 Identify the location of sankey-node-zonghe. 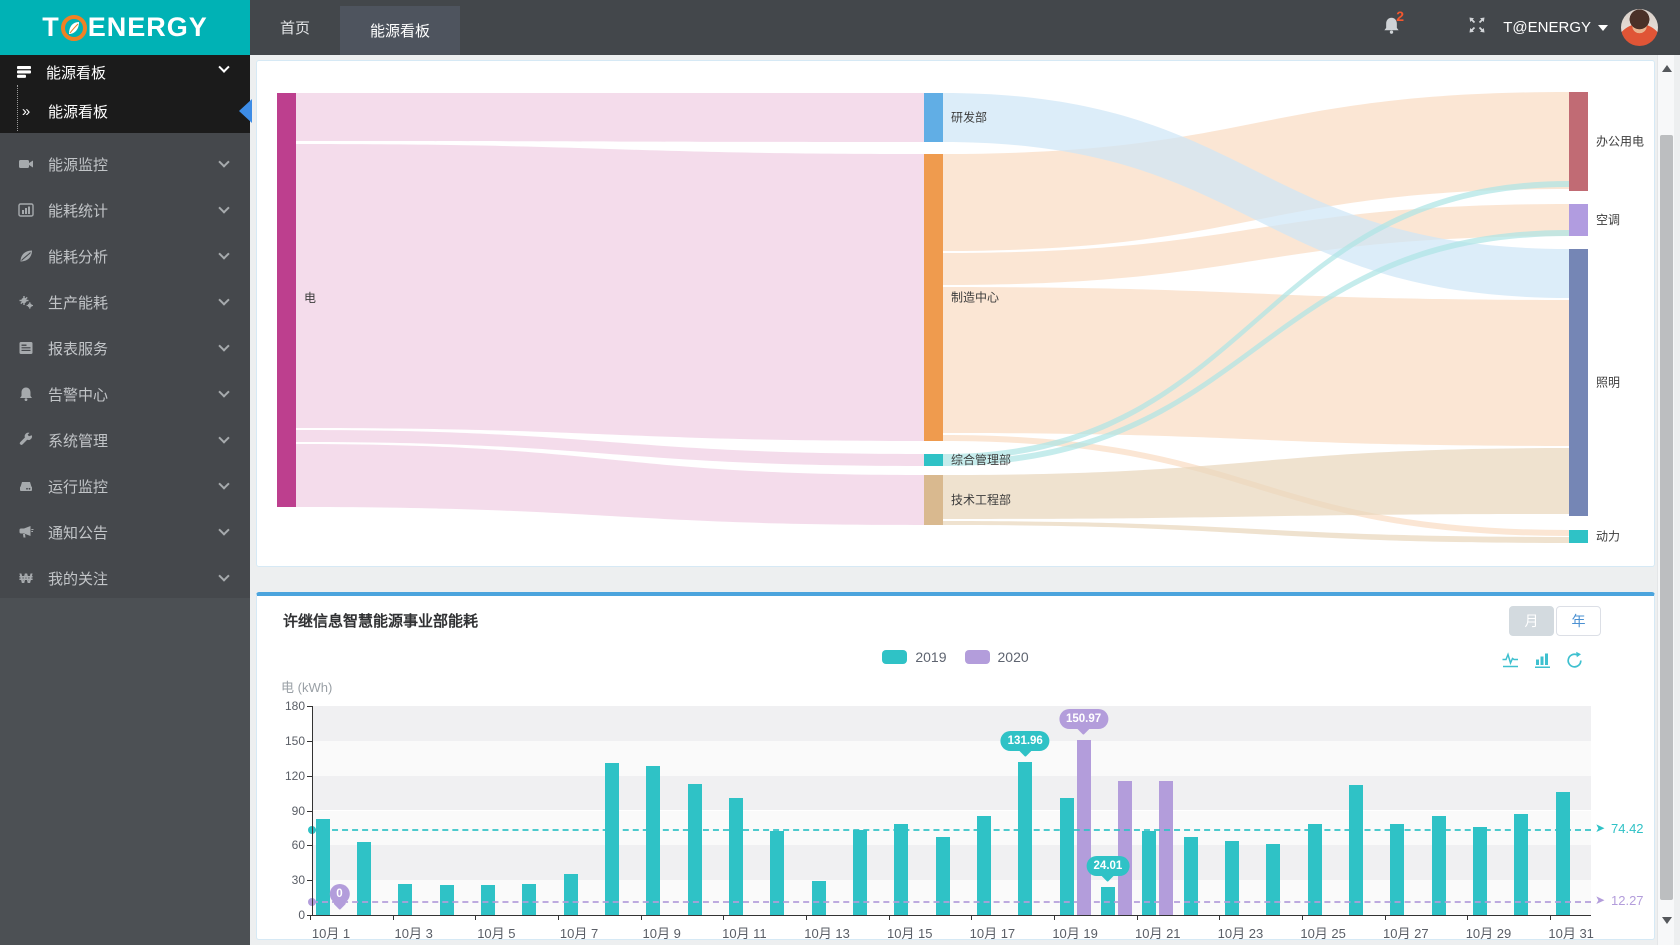
(933, 460).